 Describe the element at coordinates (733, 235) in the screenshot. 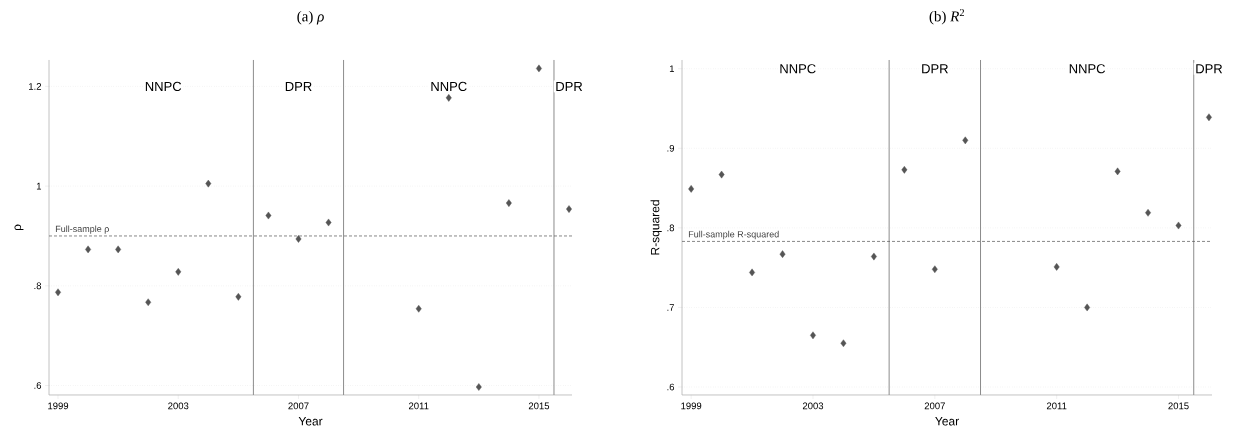

I see `ref-line-label: Full-sample R-squared` at that location.